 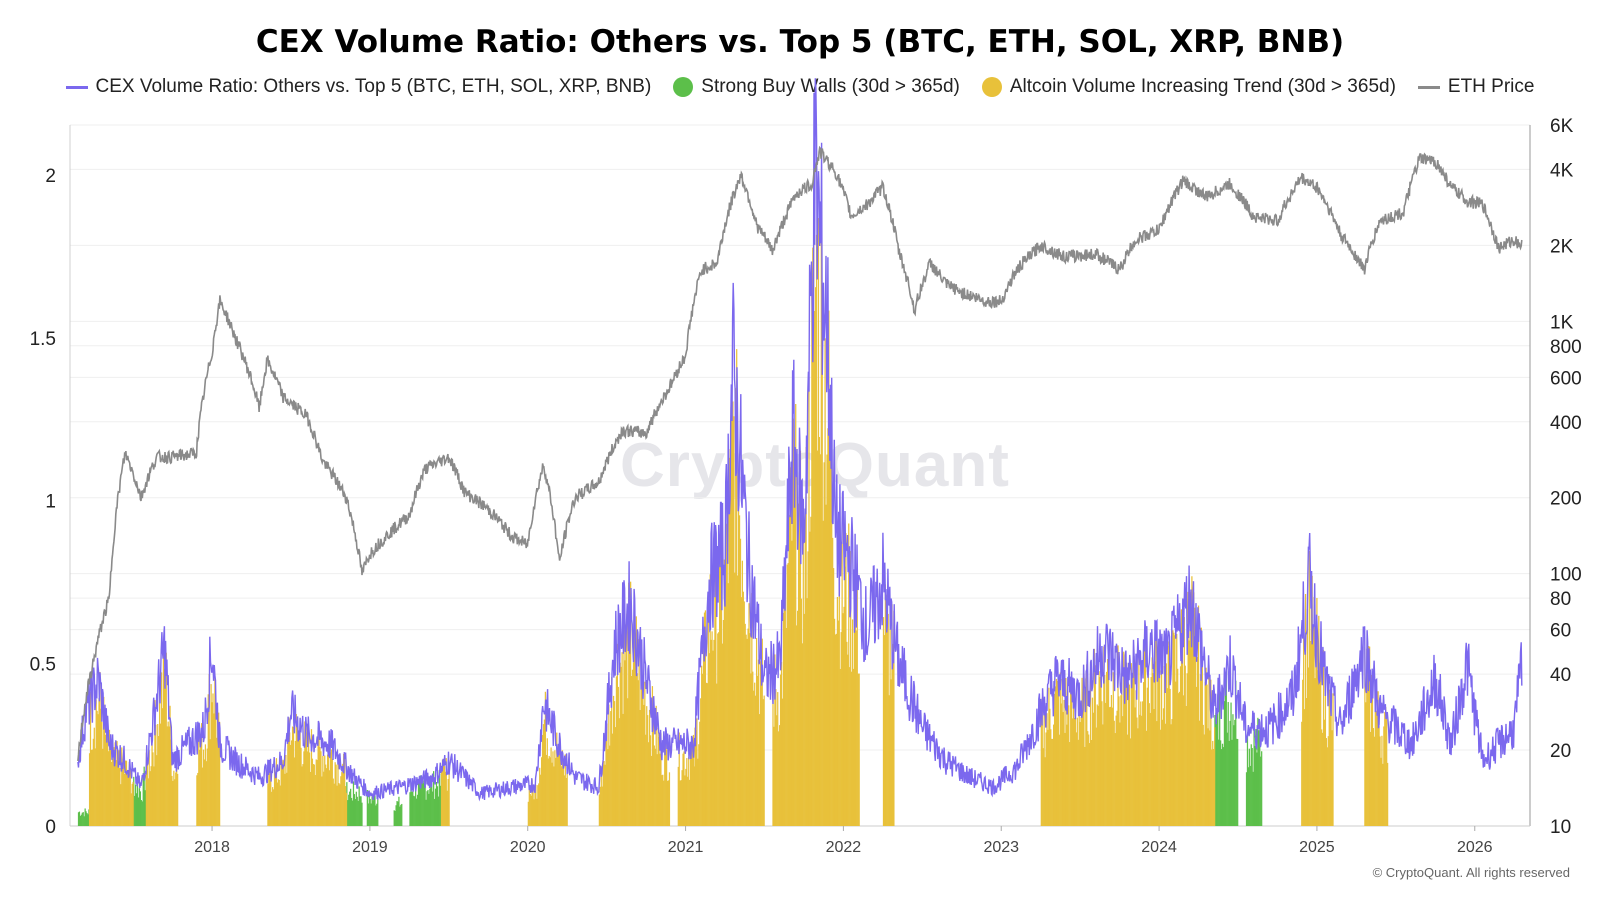 I want to click on x-tick-label: 2020, so click(x=528, y=847).